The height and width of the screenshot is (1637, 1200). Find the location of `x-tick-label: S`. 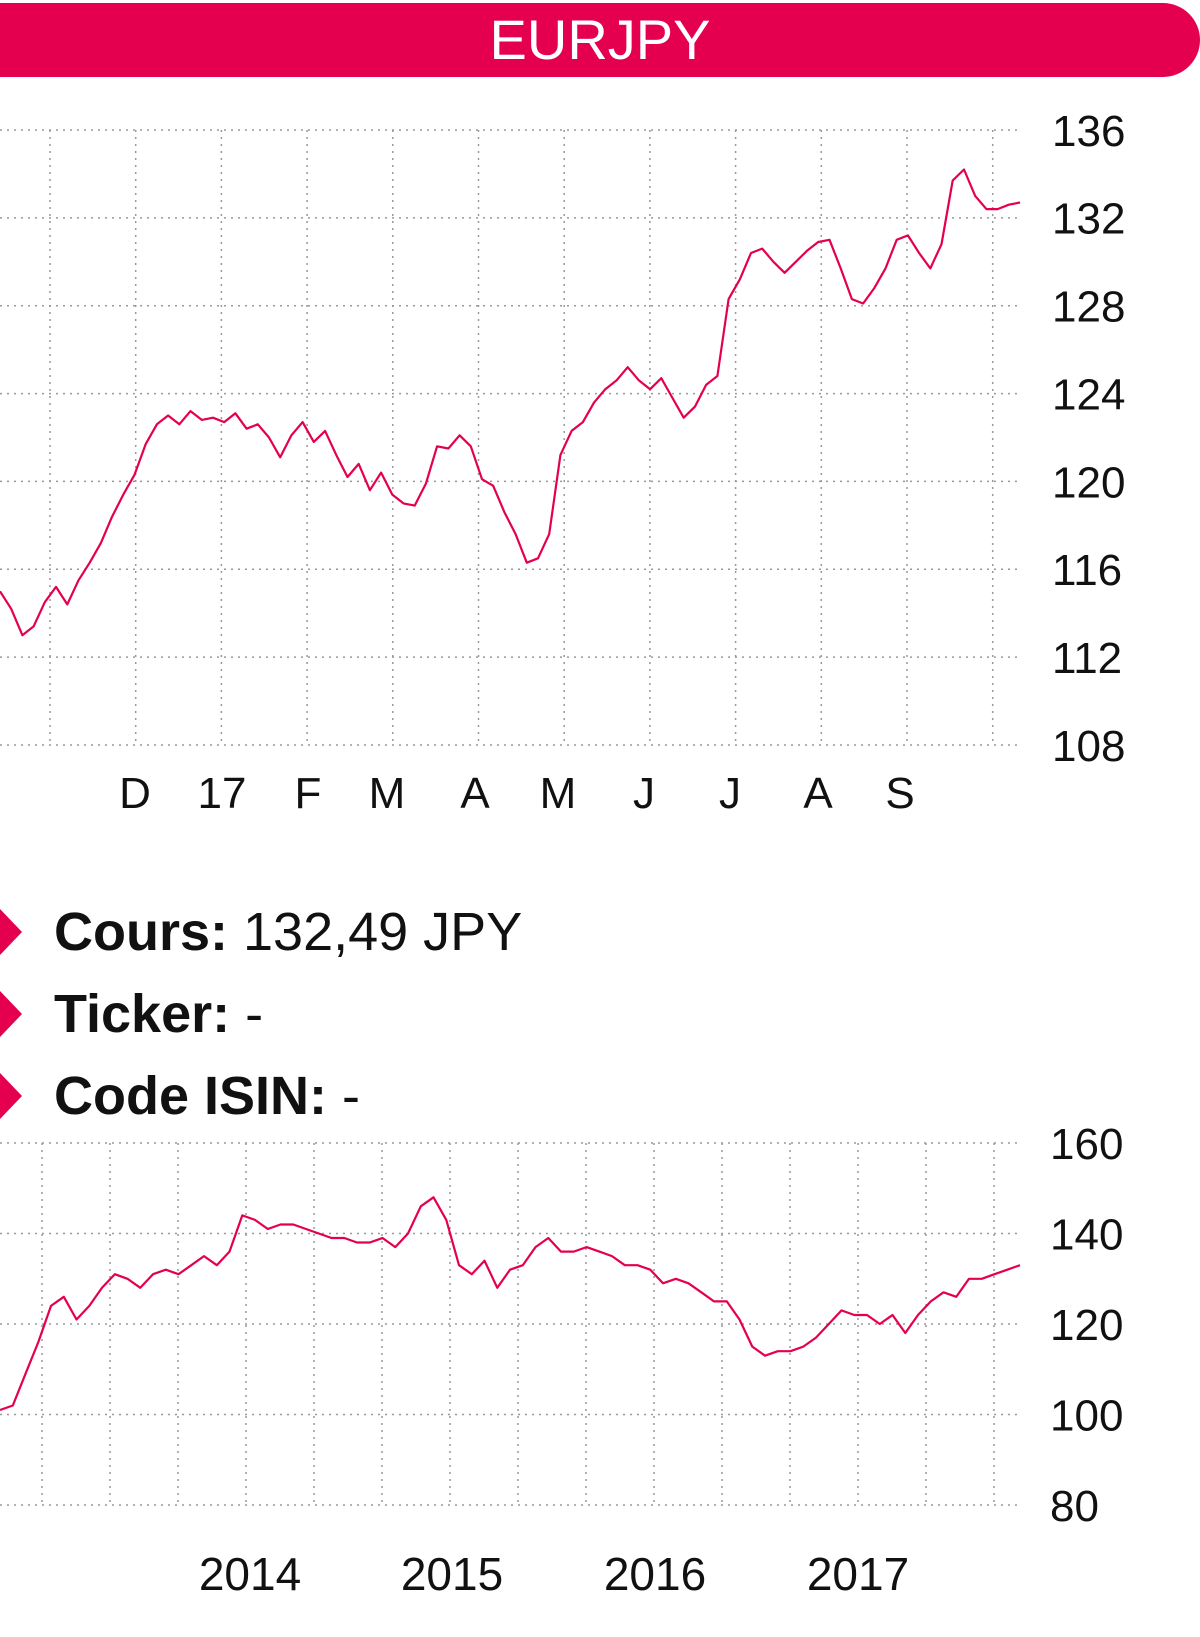

x-tick-label: S is located at coordinates (899, 793).